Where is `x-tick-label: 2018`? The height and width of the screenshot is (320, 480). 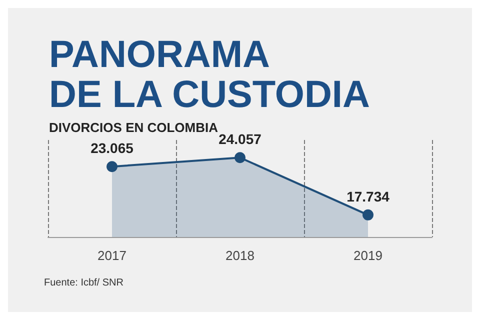
x-tick-label: 2018 is located at coordinates (240, 255).